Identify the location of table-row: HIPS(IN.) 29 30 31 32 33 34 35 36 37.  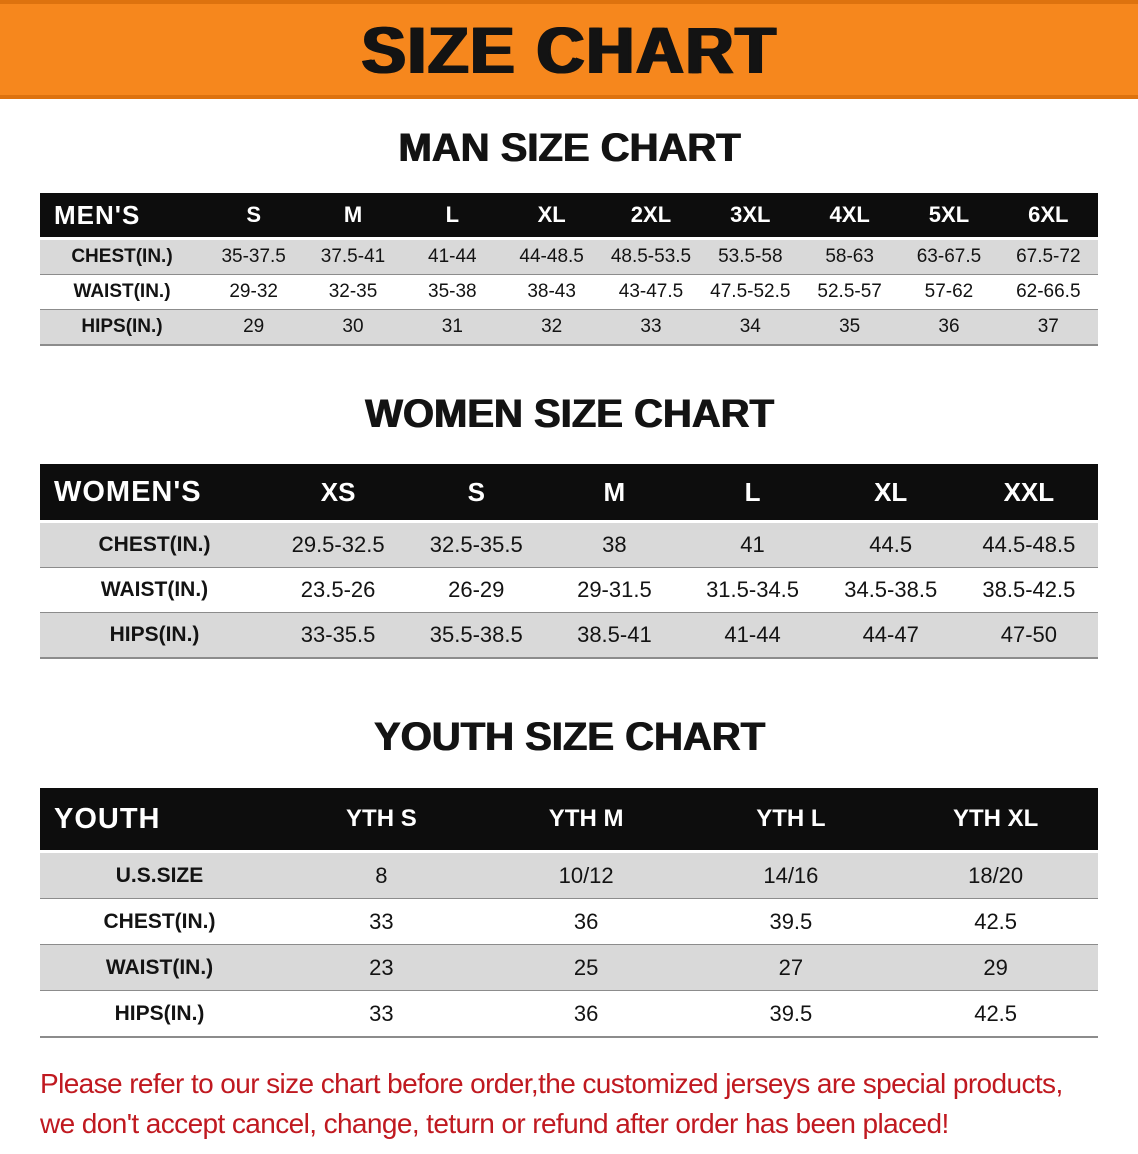
(569, 327).